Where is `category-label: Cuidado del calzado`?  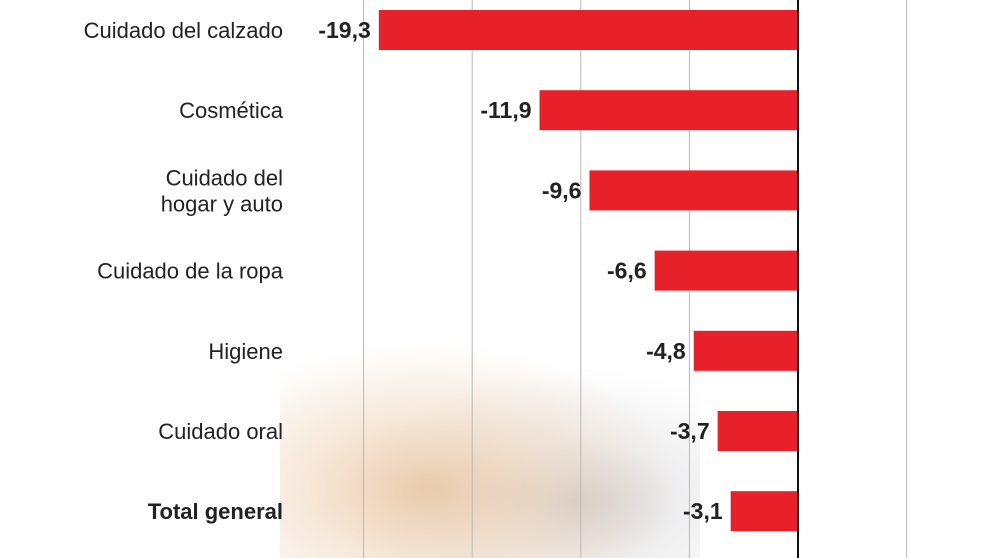
category-label: Cuidado del calzado is located at coordinates (183, 30).